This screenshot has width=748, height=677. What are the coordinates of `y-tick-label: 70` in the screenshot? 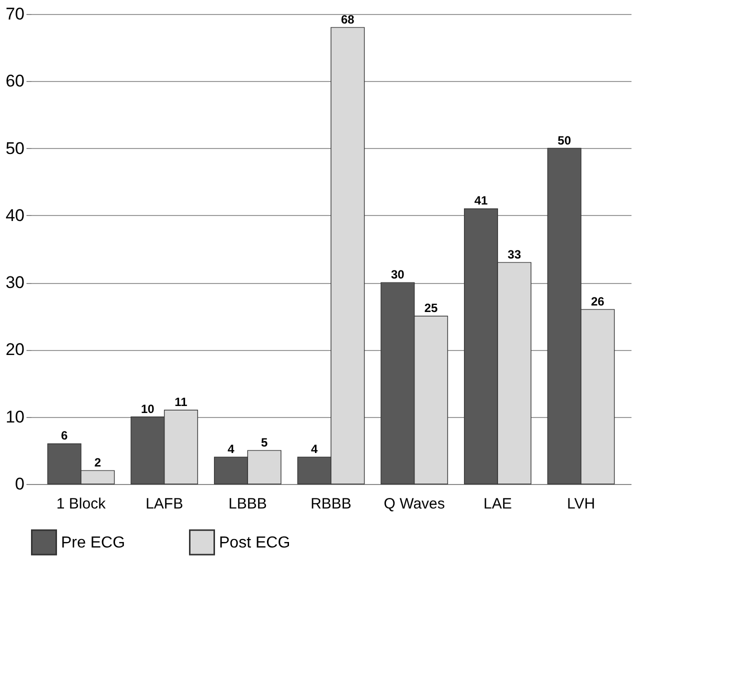 It's located at (15, 14).